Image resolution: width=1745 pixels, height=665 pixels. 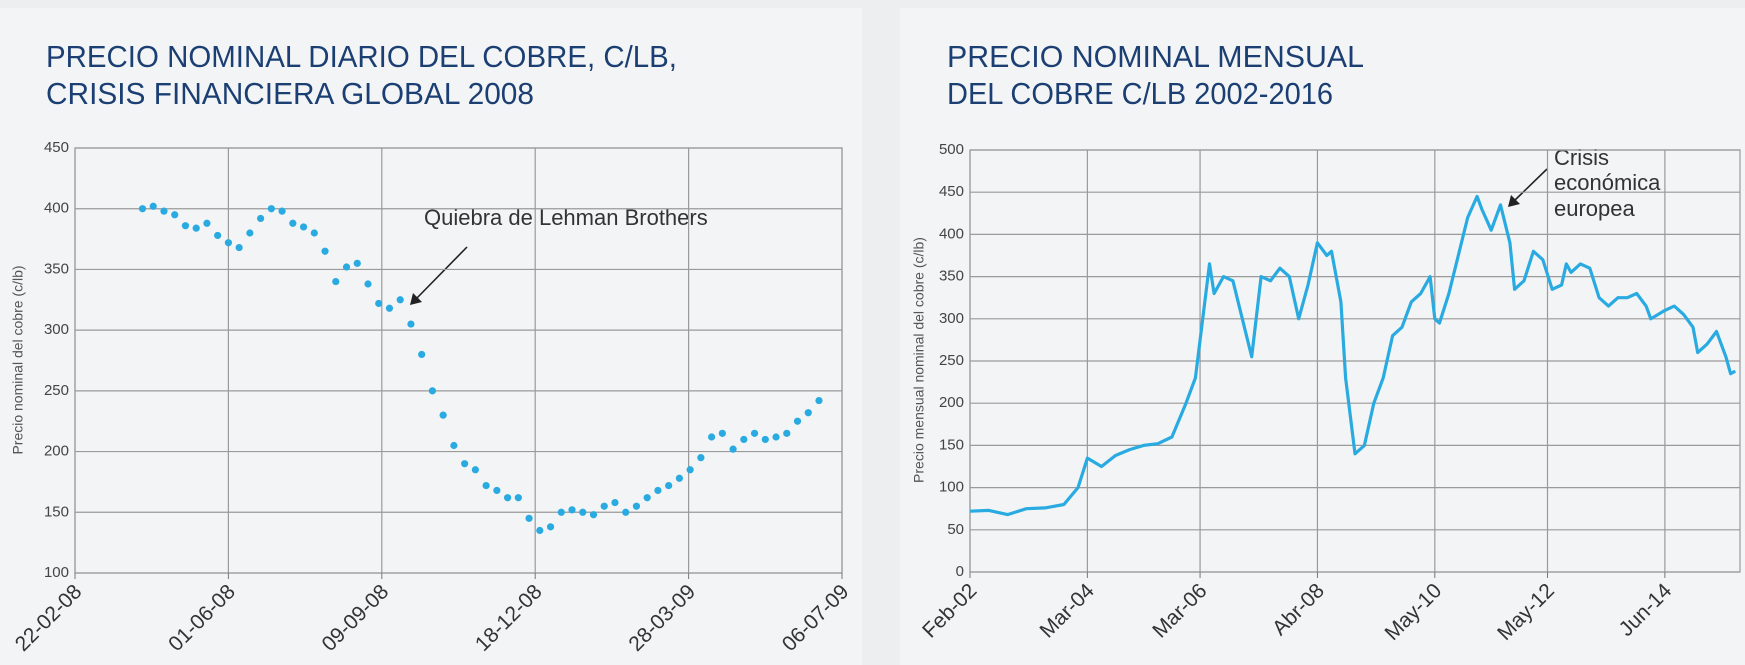 I want to click on chart-title: CRISIS FINANCIERA GLOBAL 2008, so click(x=290, y=93).